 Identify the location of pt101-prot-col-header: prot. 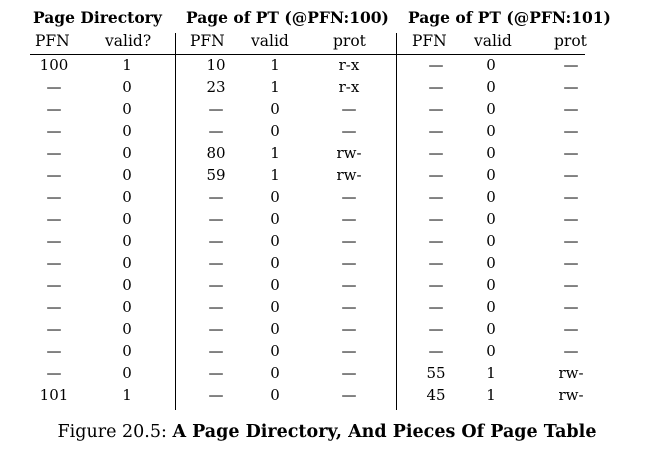
(570, 41).